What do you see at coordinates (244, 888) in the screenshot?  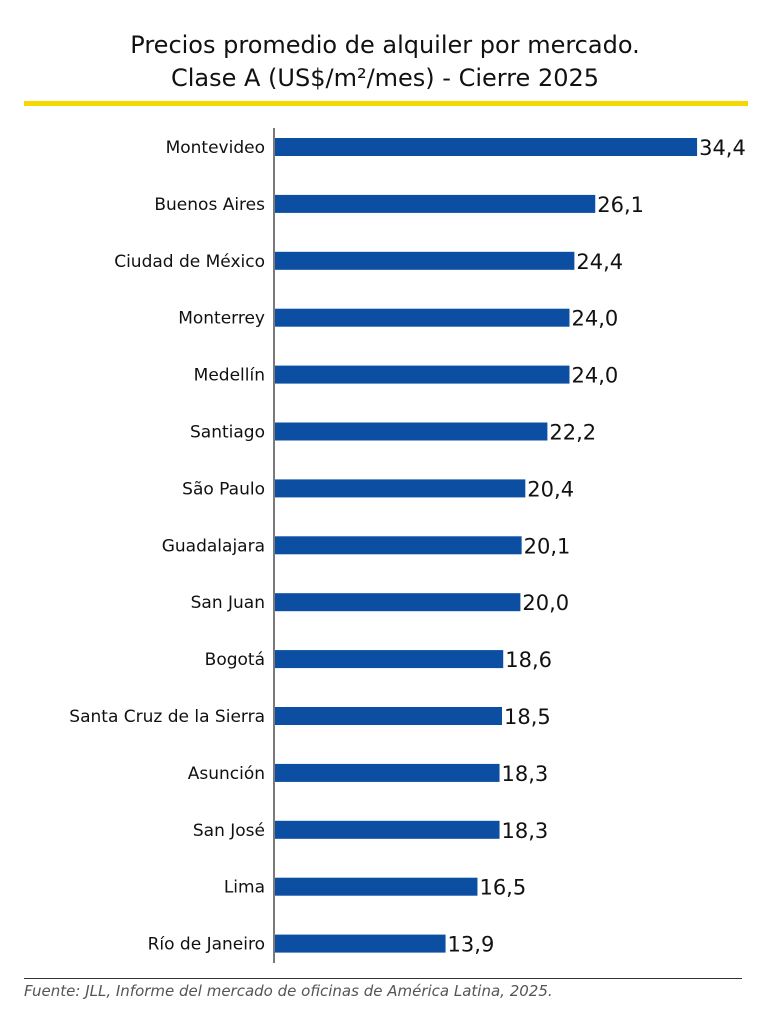 I see `category-label: Lima` at bounding box center [244, 888].